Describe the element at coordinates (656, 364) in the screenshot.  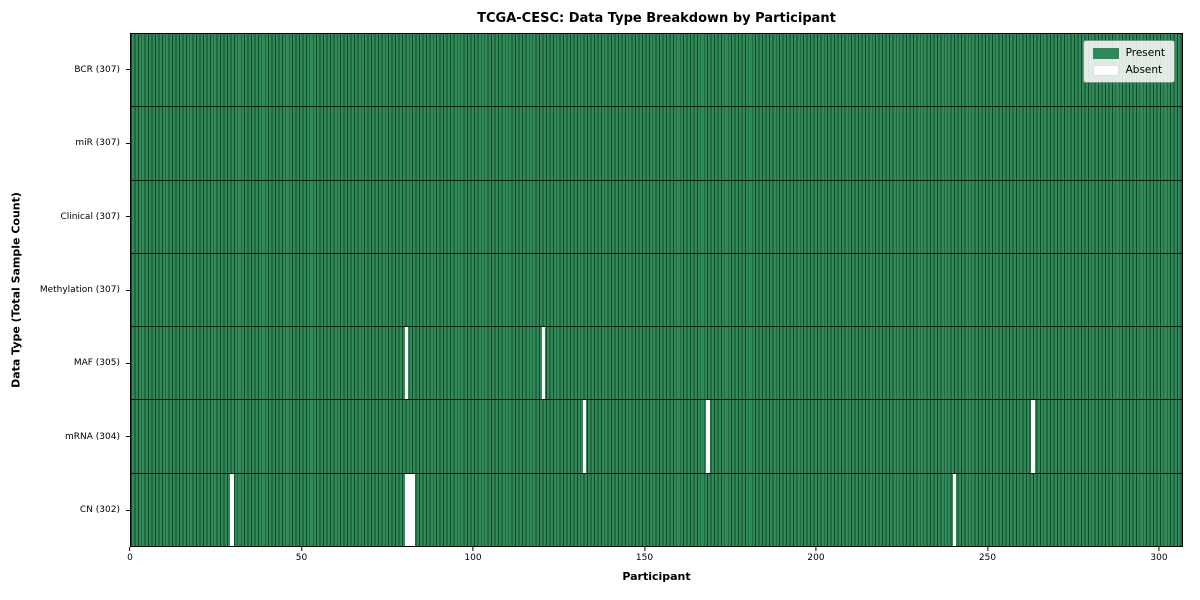
I see `heatmap-row-maf` at that location.